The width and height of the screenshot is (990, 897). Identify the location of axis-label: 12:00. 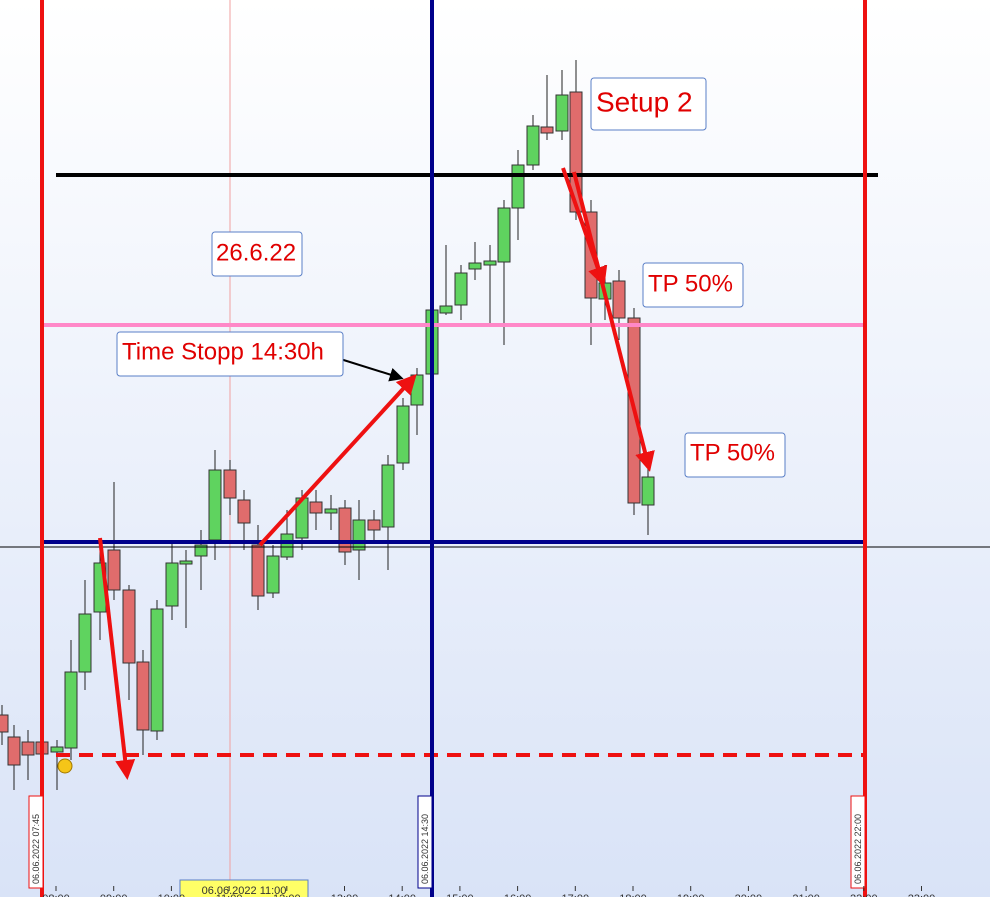
(287, 895).